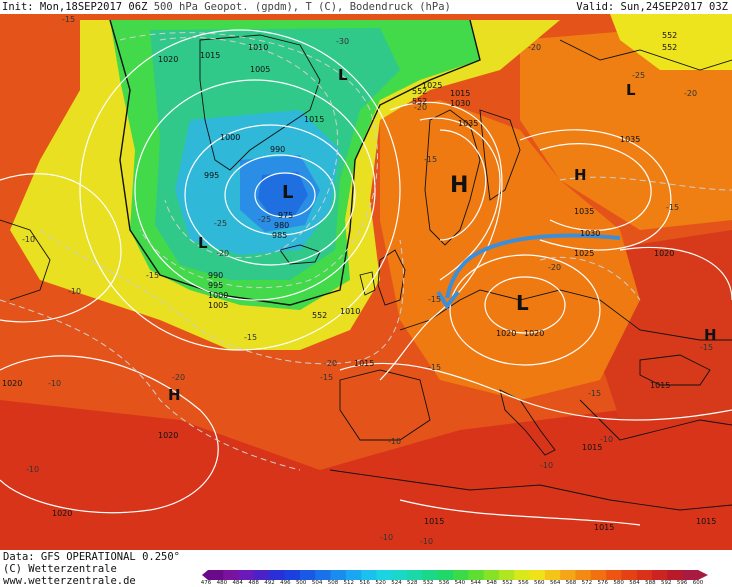  What do you see at coordinates (391, 277) in the screenshot?
I see `british-isles-coast` at bounding box center [391, 277].